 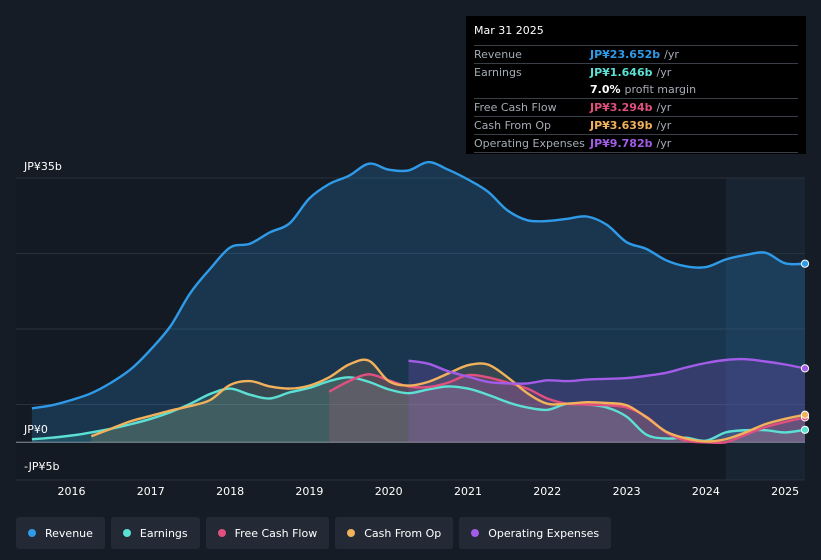 I want to click on legend-item-earnings: Earnings, so click(x=155, y=533).